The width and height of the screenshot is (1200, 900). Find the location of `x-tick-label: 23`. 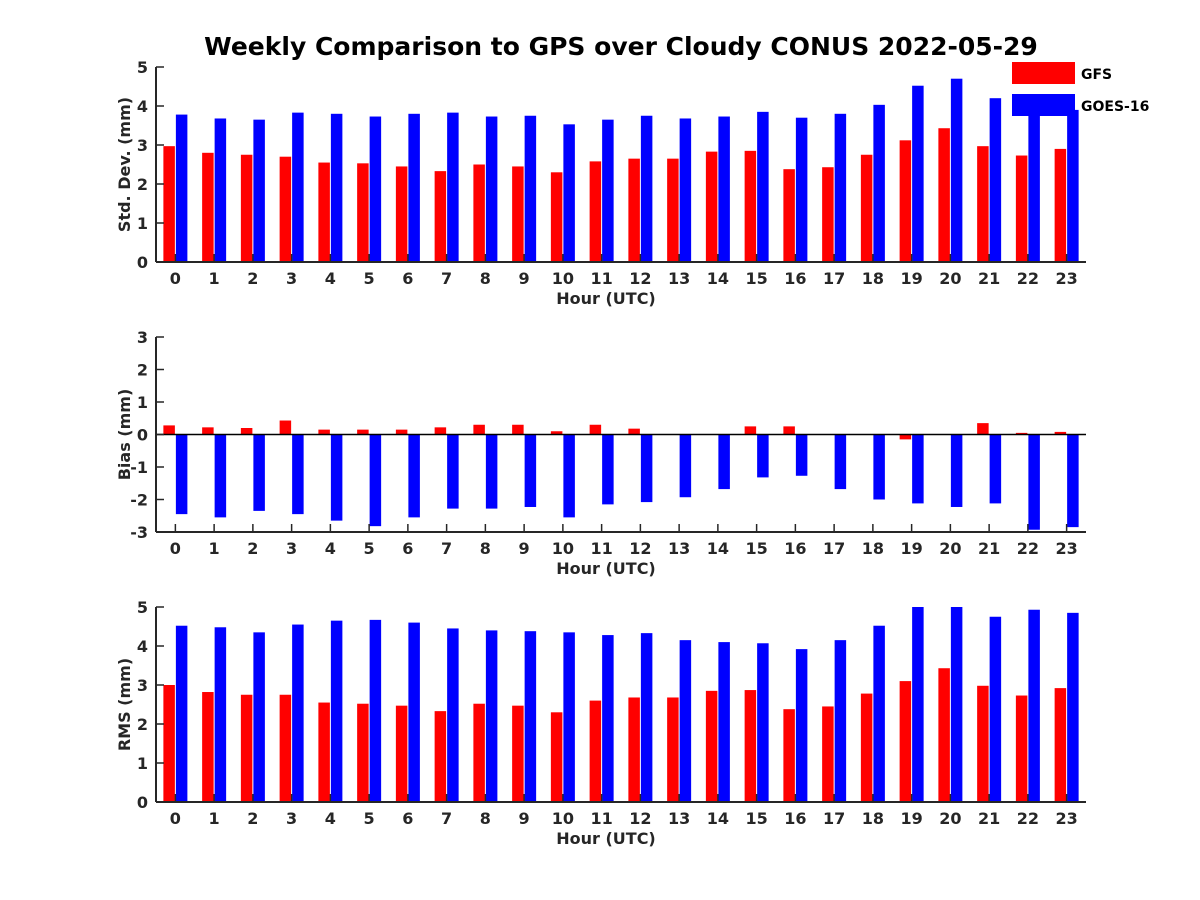

x-tick-label: 23 is located at coordinates (1066, 278).